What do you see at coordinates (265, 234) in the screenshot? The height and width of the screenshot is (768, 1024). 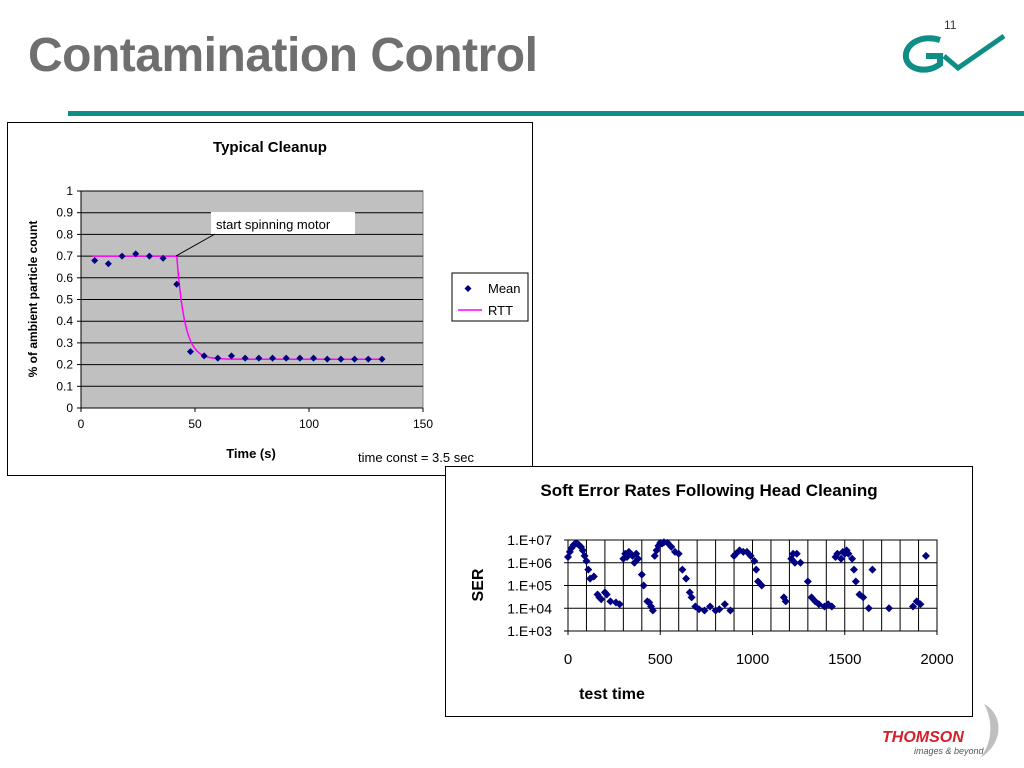 I see `start-spinning-motor-callout: start spinning motor` at bounding box center [265, 234].